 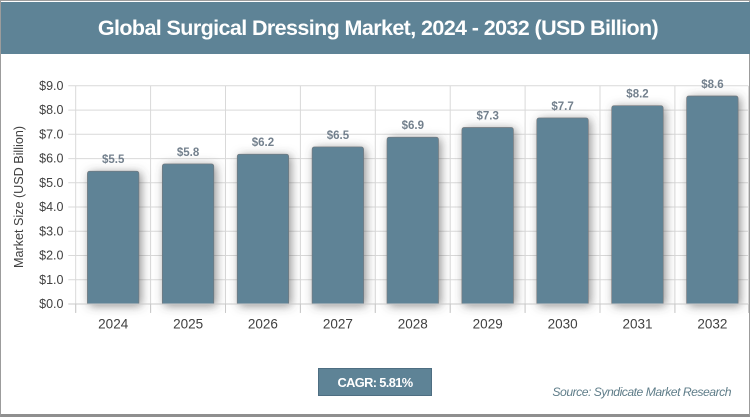 What do you see at coordinates (51, 183) in the screenshot?
I see `svg-text: $5.0` at bounding box center [51, 183].